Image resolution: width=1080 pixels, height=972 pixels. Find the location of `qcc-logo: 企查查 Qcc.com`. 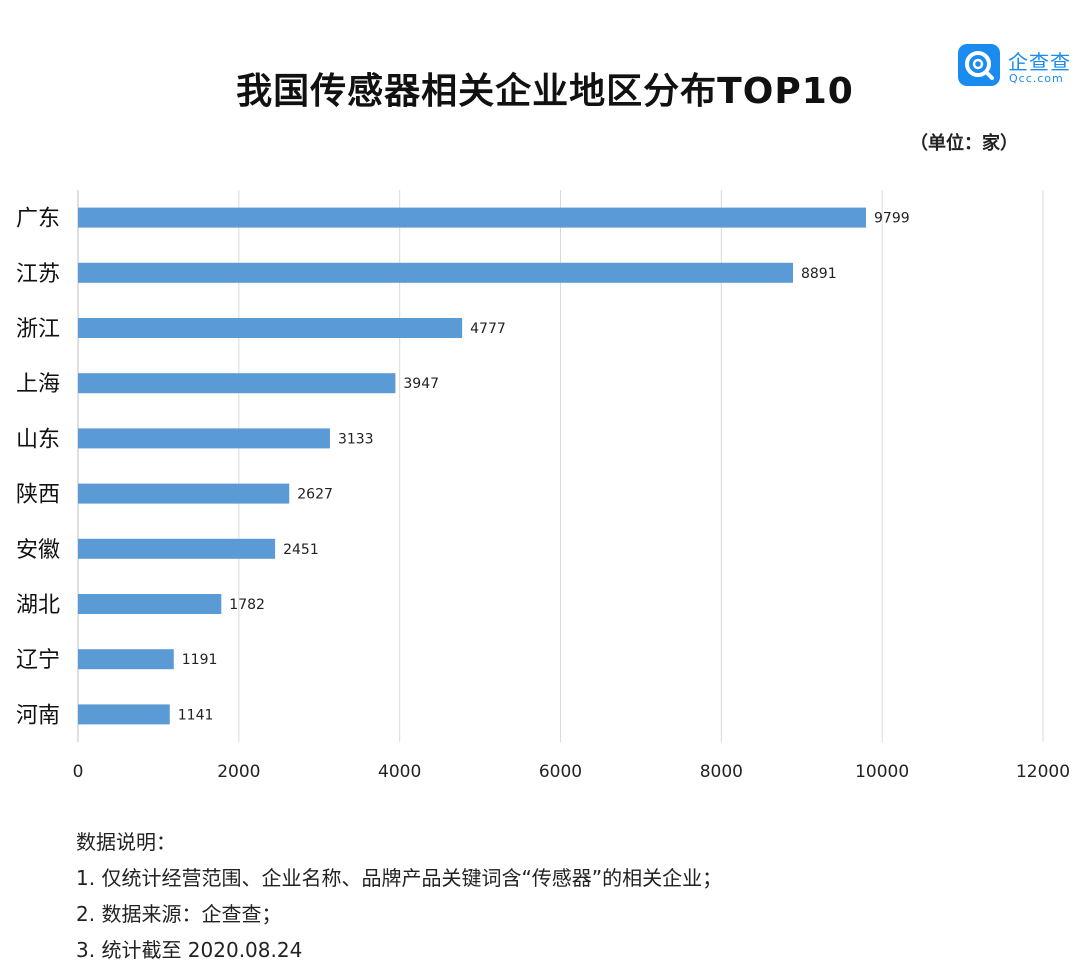

qcc-logo: 企查查 Qcc.com is located at coordinates (1018, 67).